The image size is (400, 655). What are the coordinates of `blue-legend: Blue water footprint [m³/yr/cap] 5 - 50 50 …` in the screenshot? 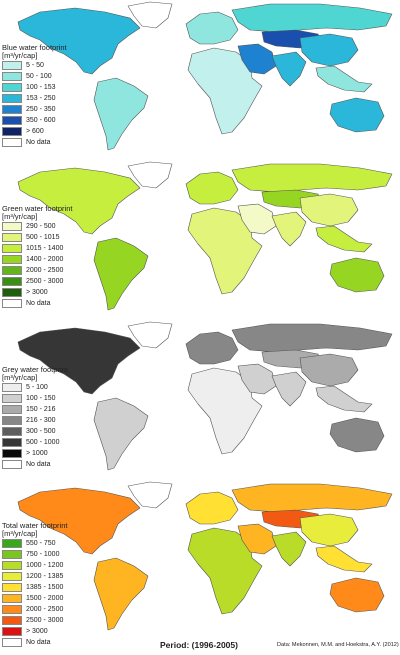 It's located at (34, 96).